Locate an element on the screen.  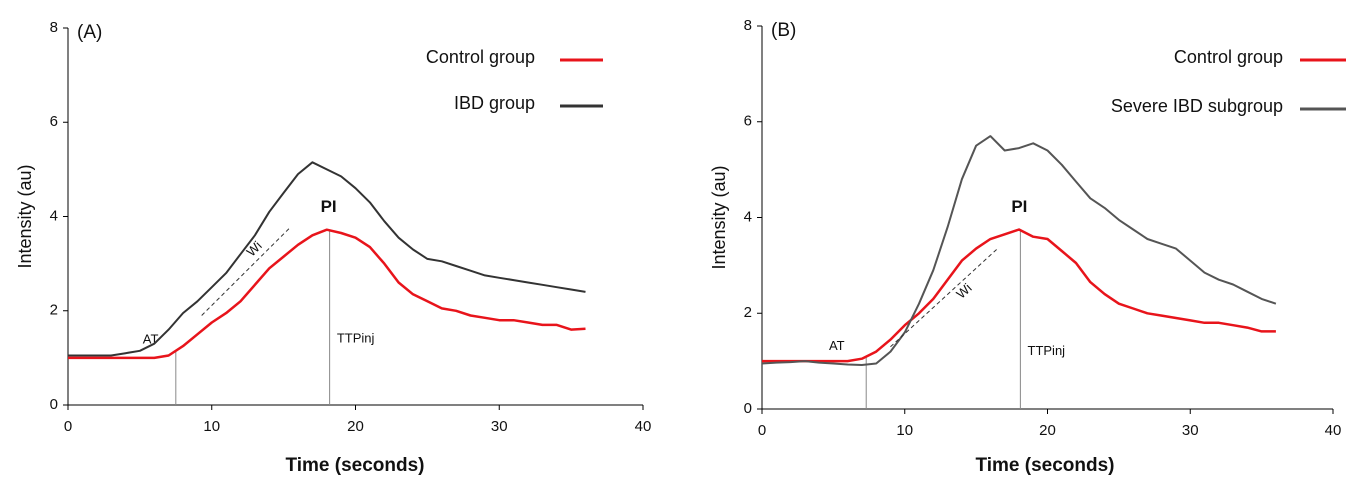
panel-label: (B) is located at coordinates (783, 30).